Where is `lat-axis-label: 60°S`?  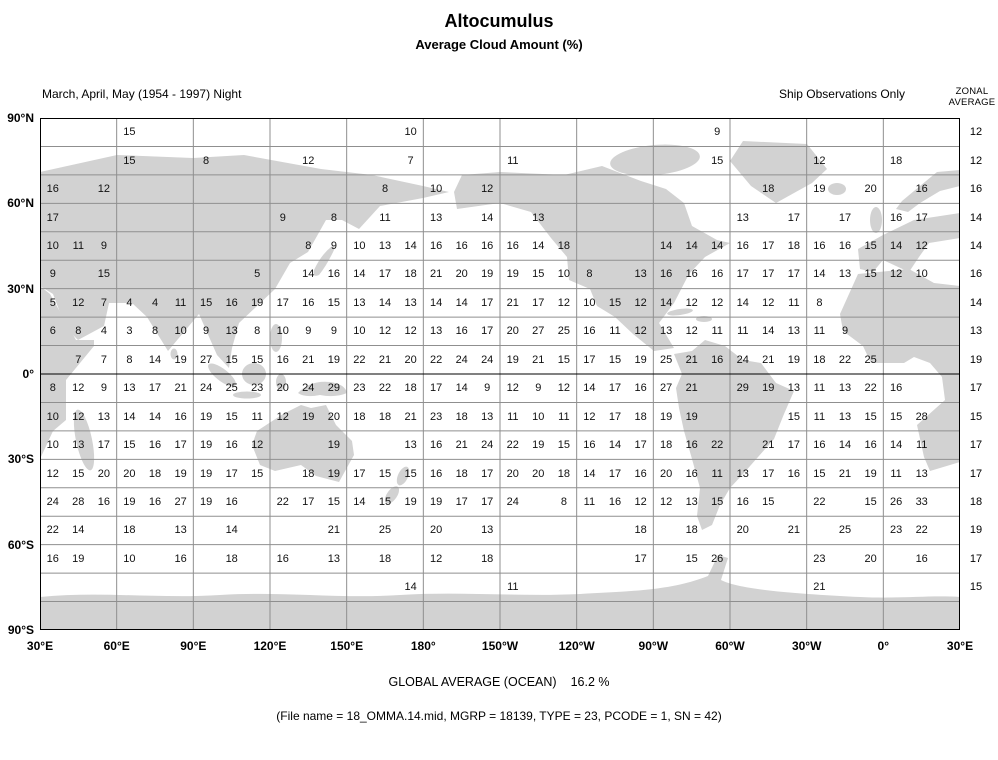 lat-axis-label: 60°S is located at coordinates (20, 544).